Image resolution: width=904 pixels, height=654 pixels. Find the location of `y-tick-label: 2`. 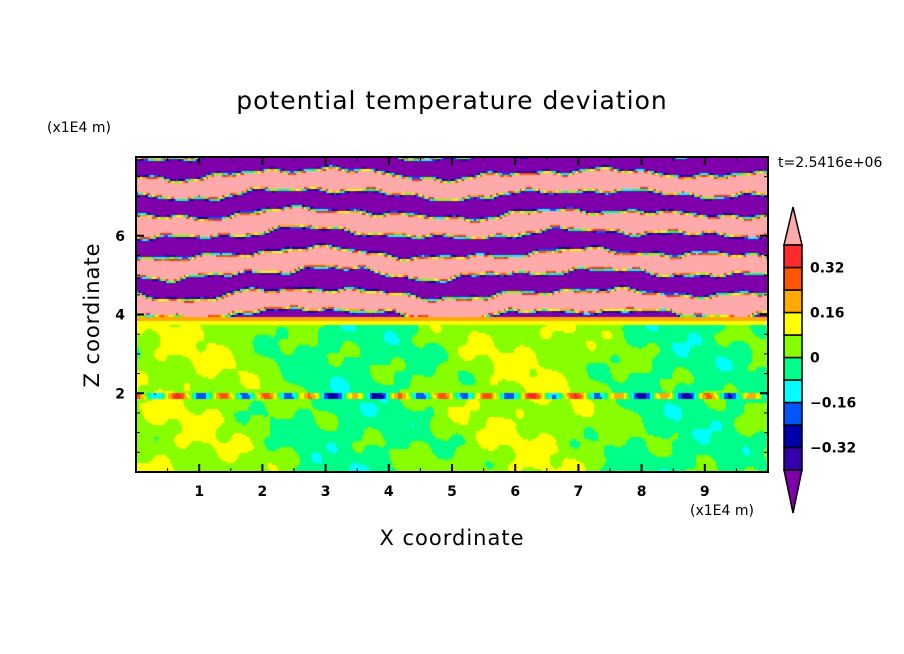

y-tick-label: 2 is located at coordinates (120, 394).